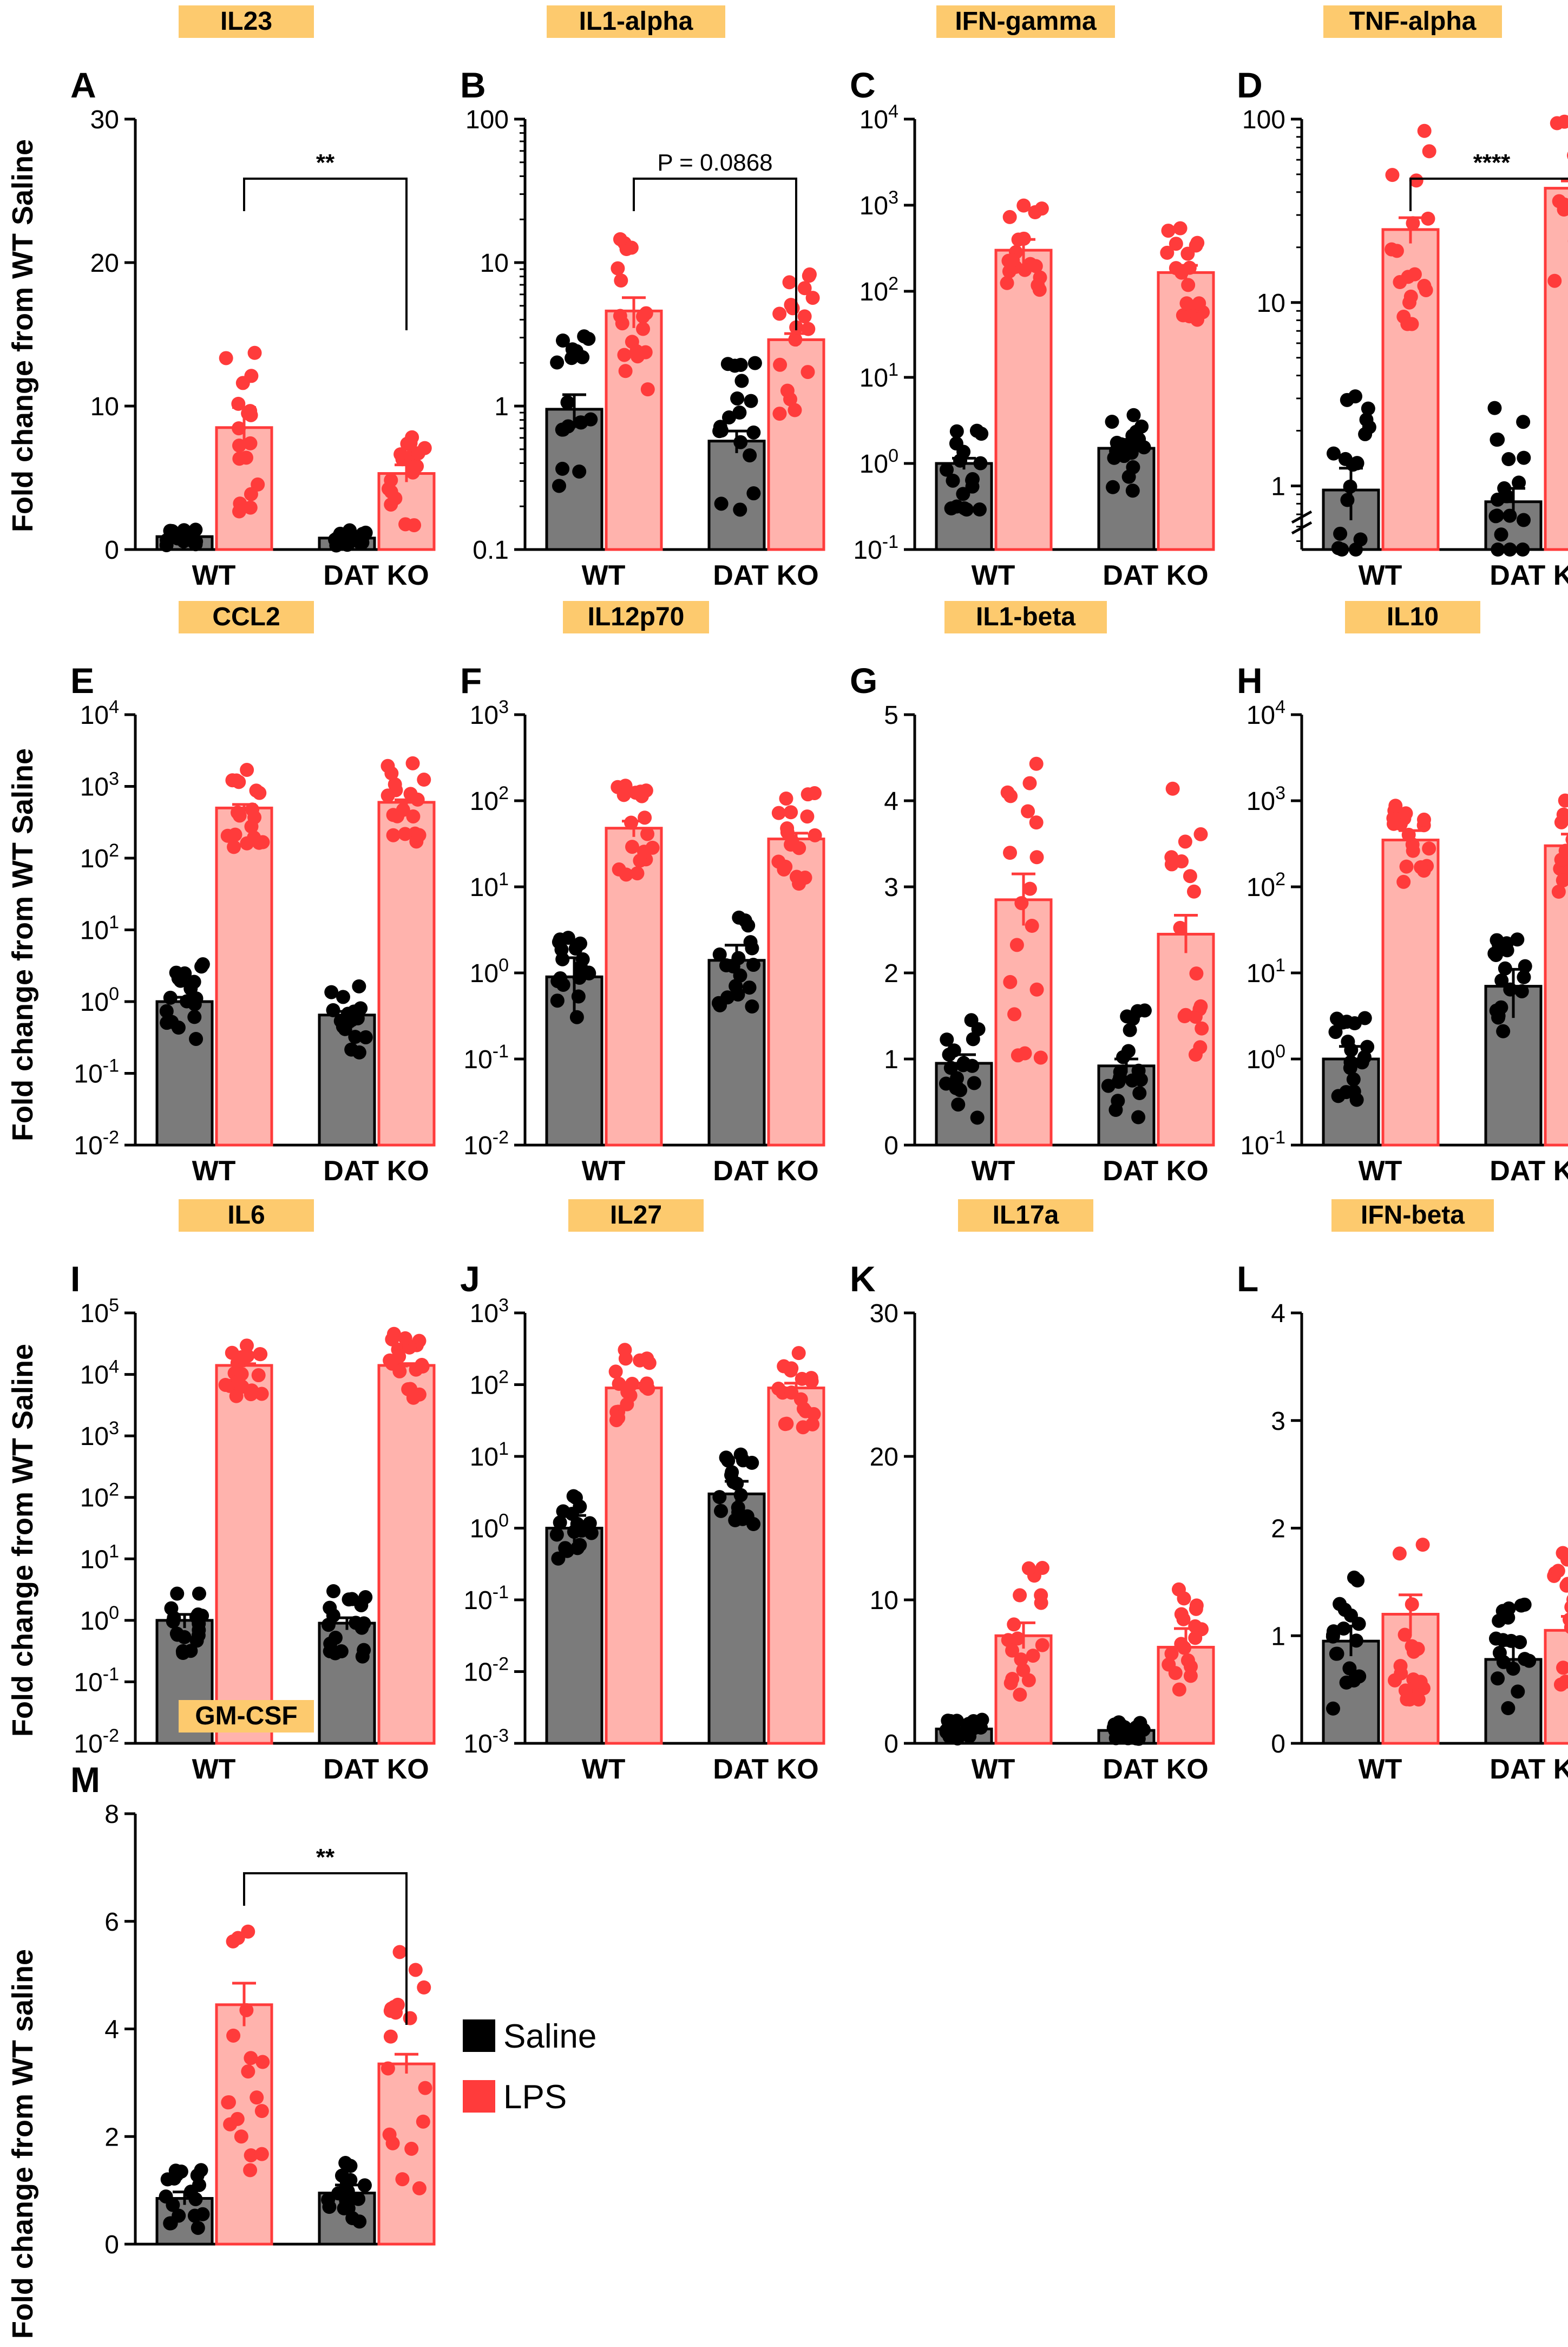  Describe the element at coordinates (479, 2097) in the screenshot. I see `legend-lps-swatch` at that location.